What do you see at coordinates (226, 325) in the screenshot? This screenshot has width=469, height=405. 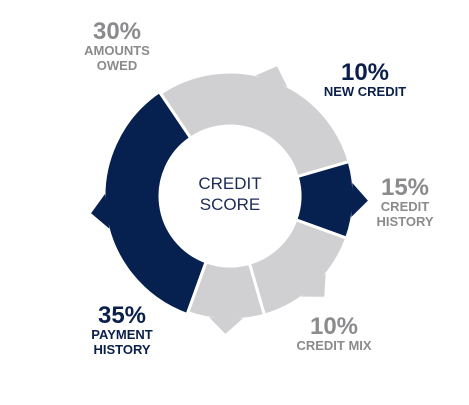 I see `pointer-credit-mix` at bounding box center [226, 325].